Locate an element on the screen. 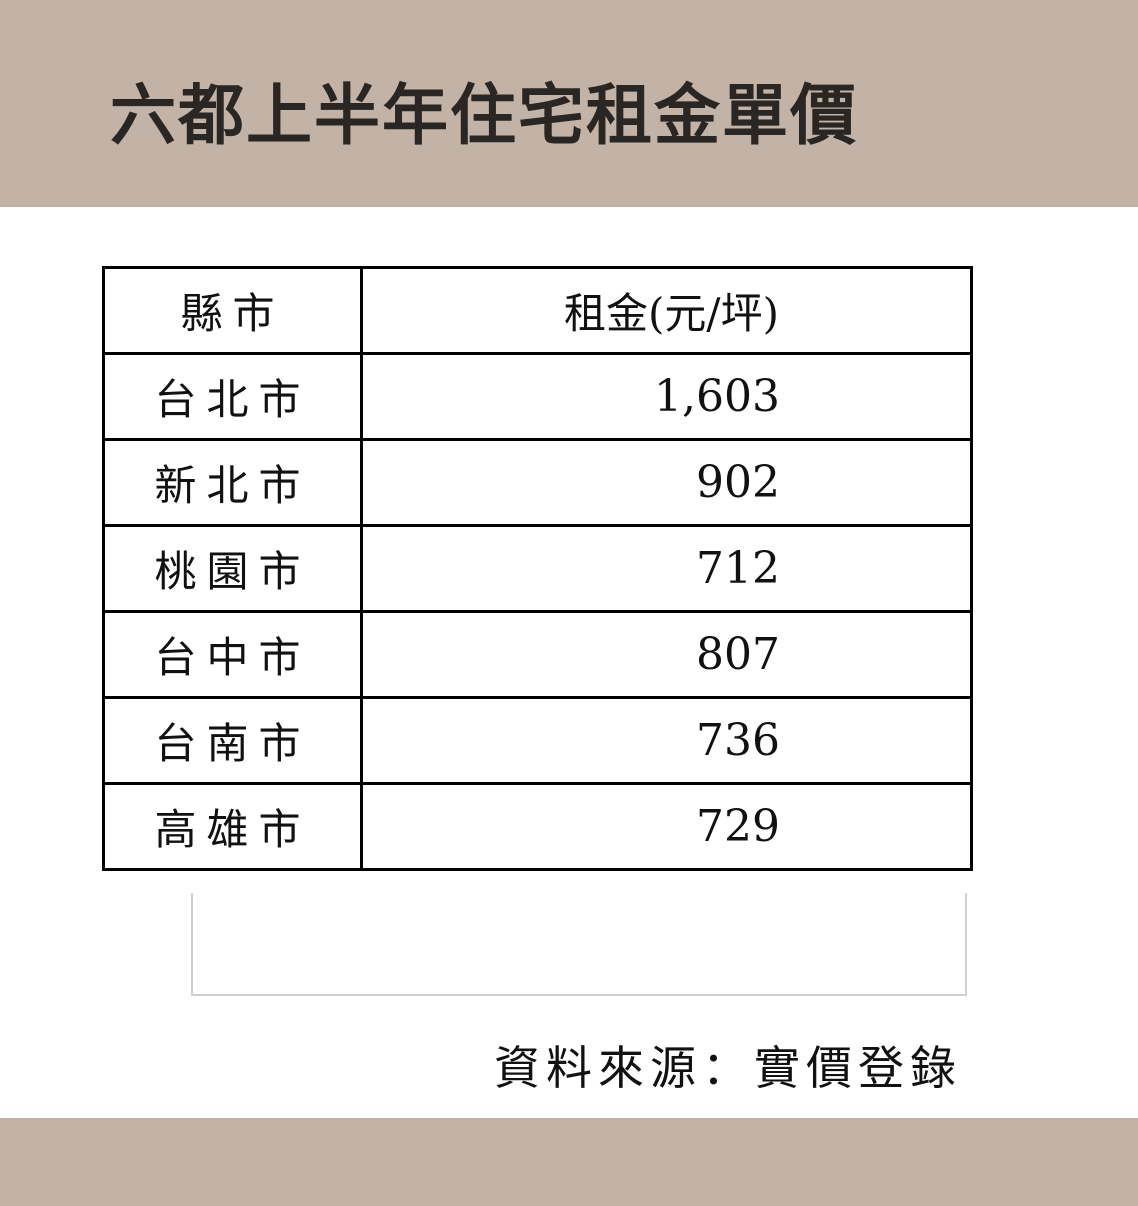 Image resolution: width=1138 pixels, height=1206 pixels. page-title: 六都上半年住宅租金單價 is located at coordinates (484, 115).